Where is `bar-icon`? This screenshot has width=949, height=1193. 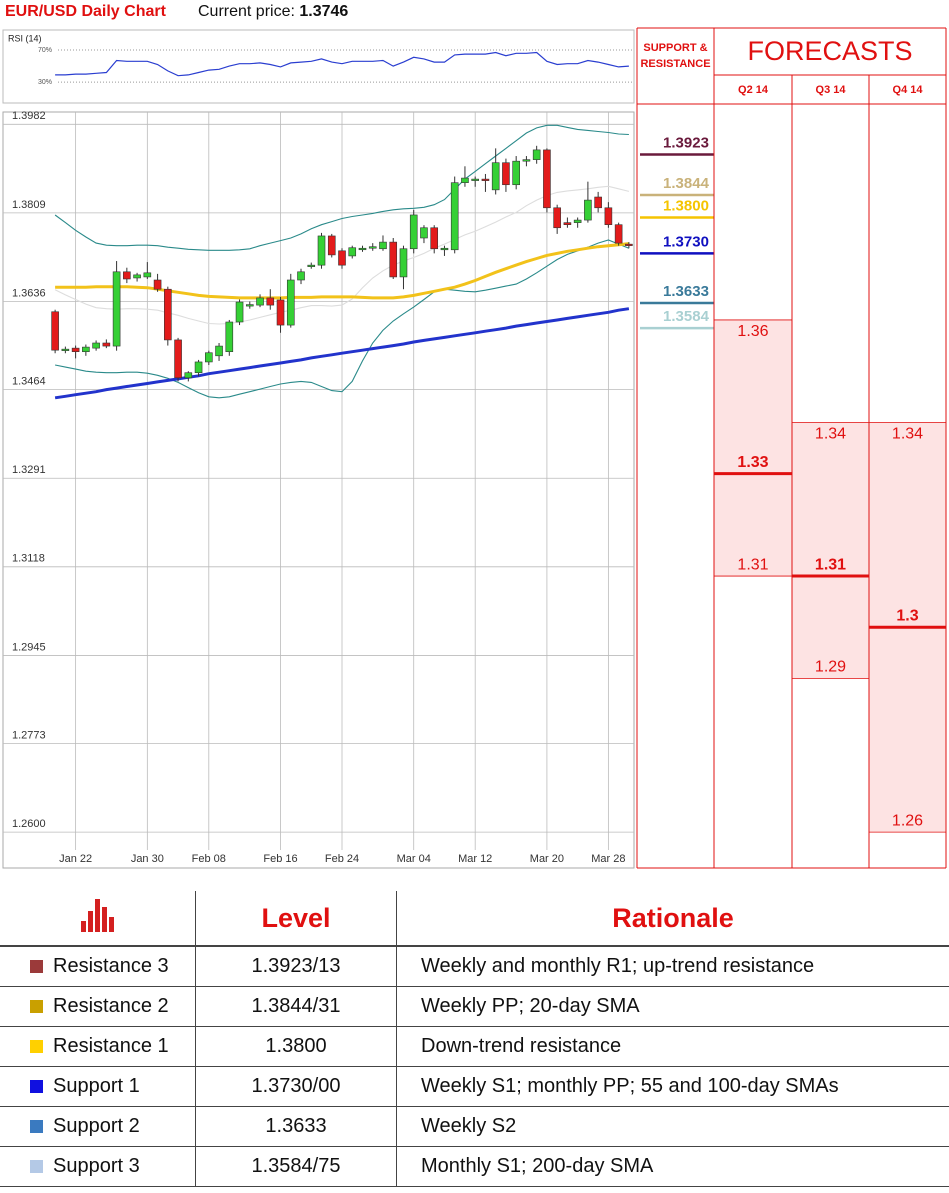 bar-icon is located at coordinates (97, 915).